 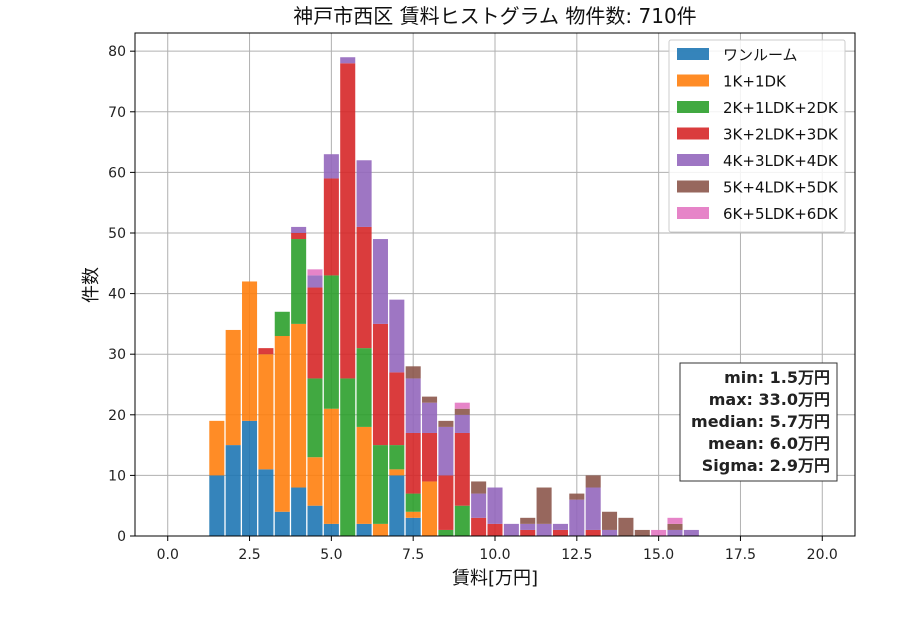 I want to click on legend-label: 1K+1DK, so click(x=755, y=82).